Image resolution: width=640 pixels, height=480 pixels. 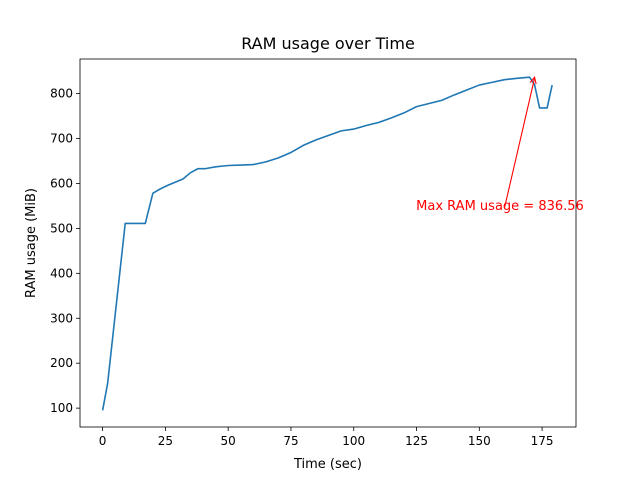 What do you see at coordinates (61, 273) in the screenshot?
I see `y-tick-label: 400` at bounding box center [61, 273].